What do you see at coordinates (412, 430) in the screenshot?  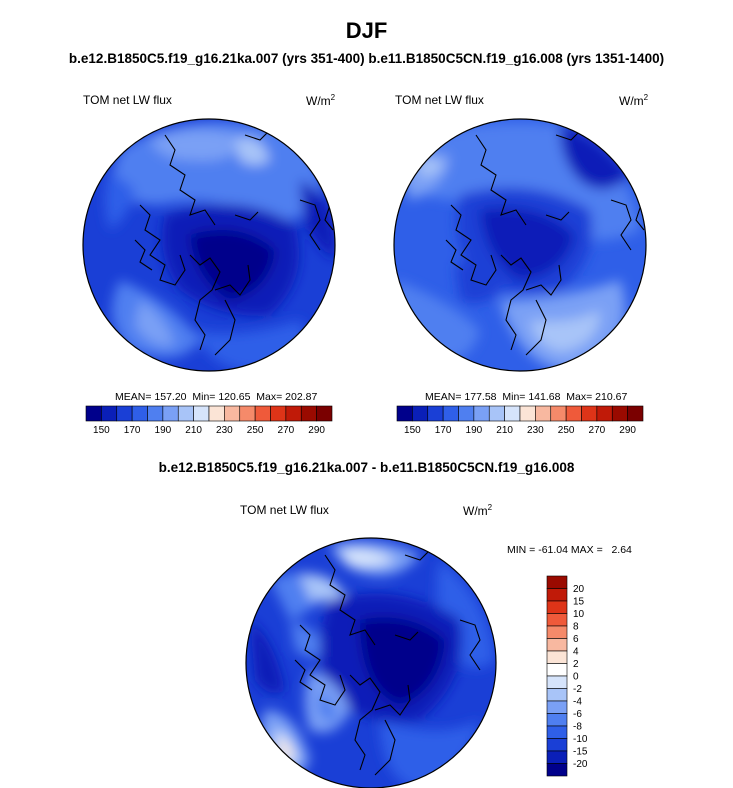 I see `panel-2-colorbar-tick-label: 150` at bounding box center [412, 430].